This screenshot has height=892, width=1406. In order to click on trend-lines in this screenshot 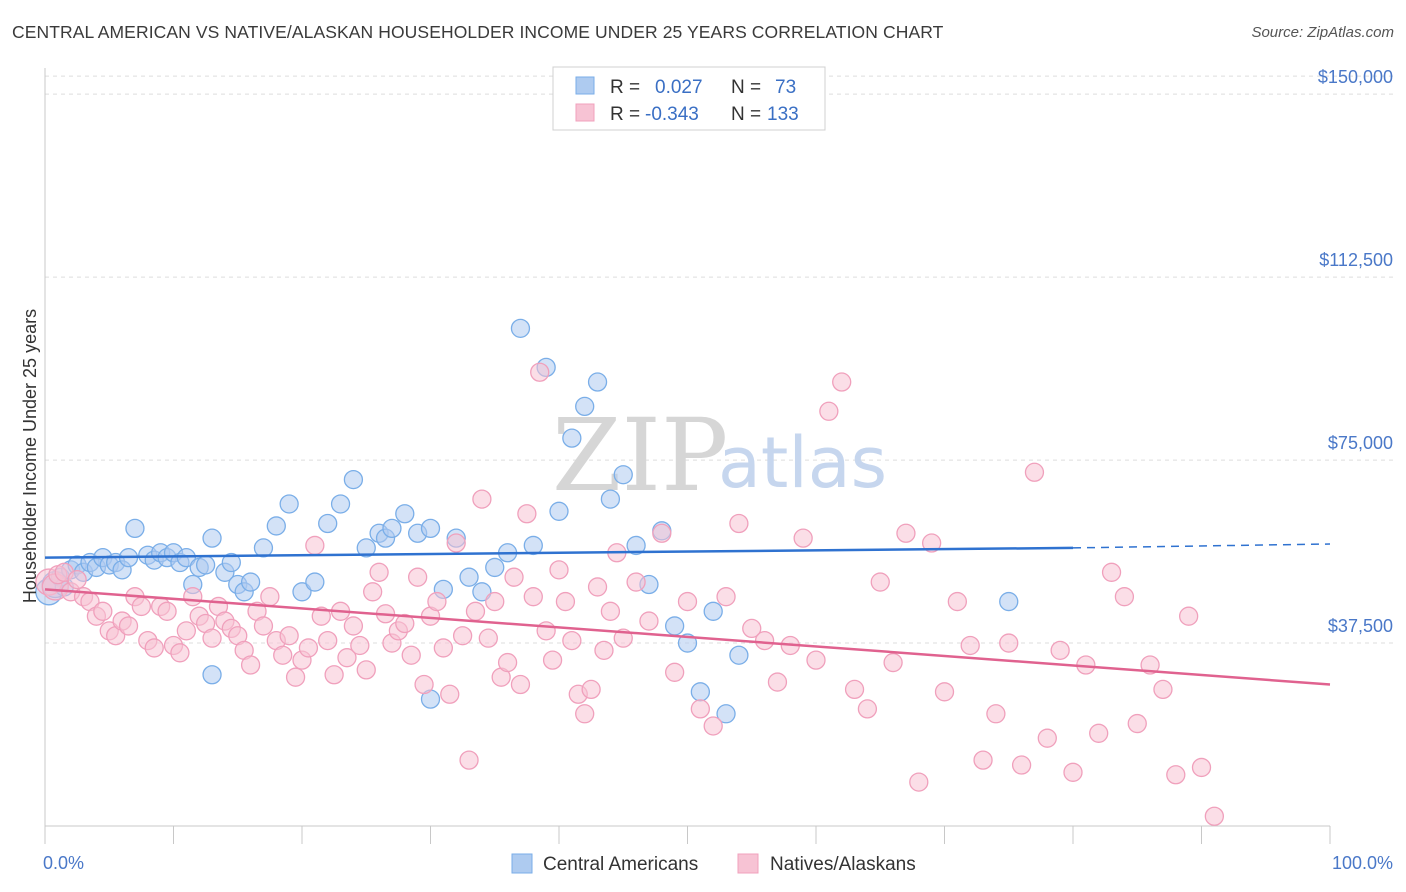, I will do `click(687, 614)`.